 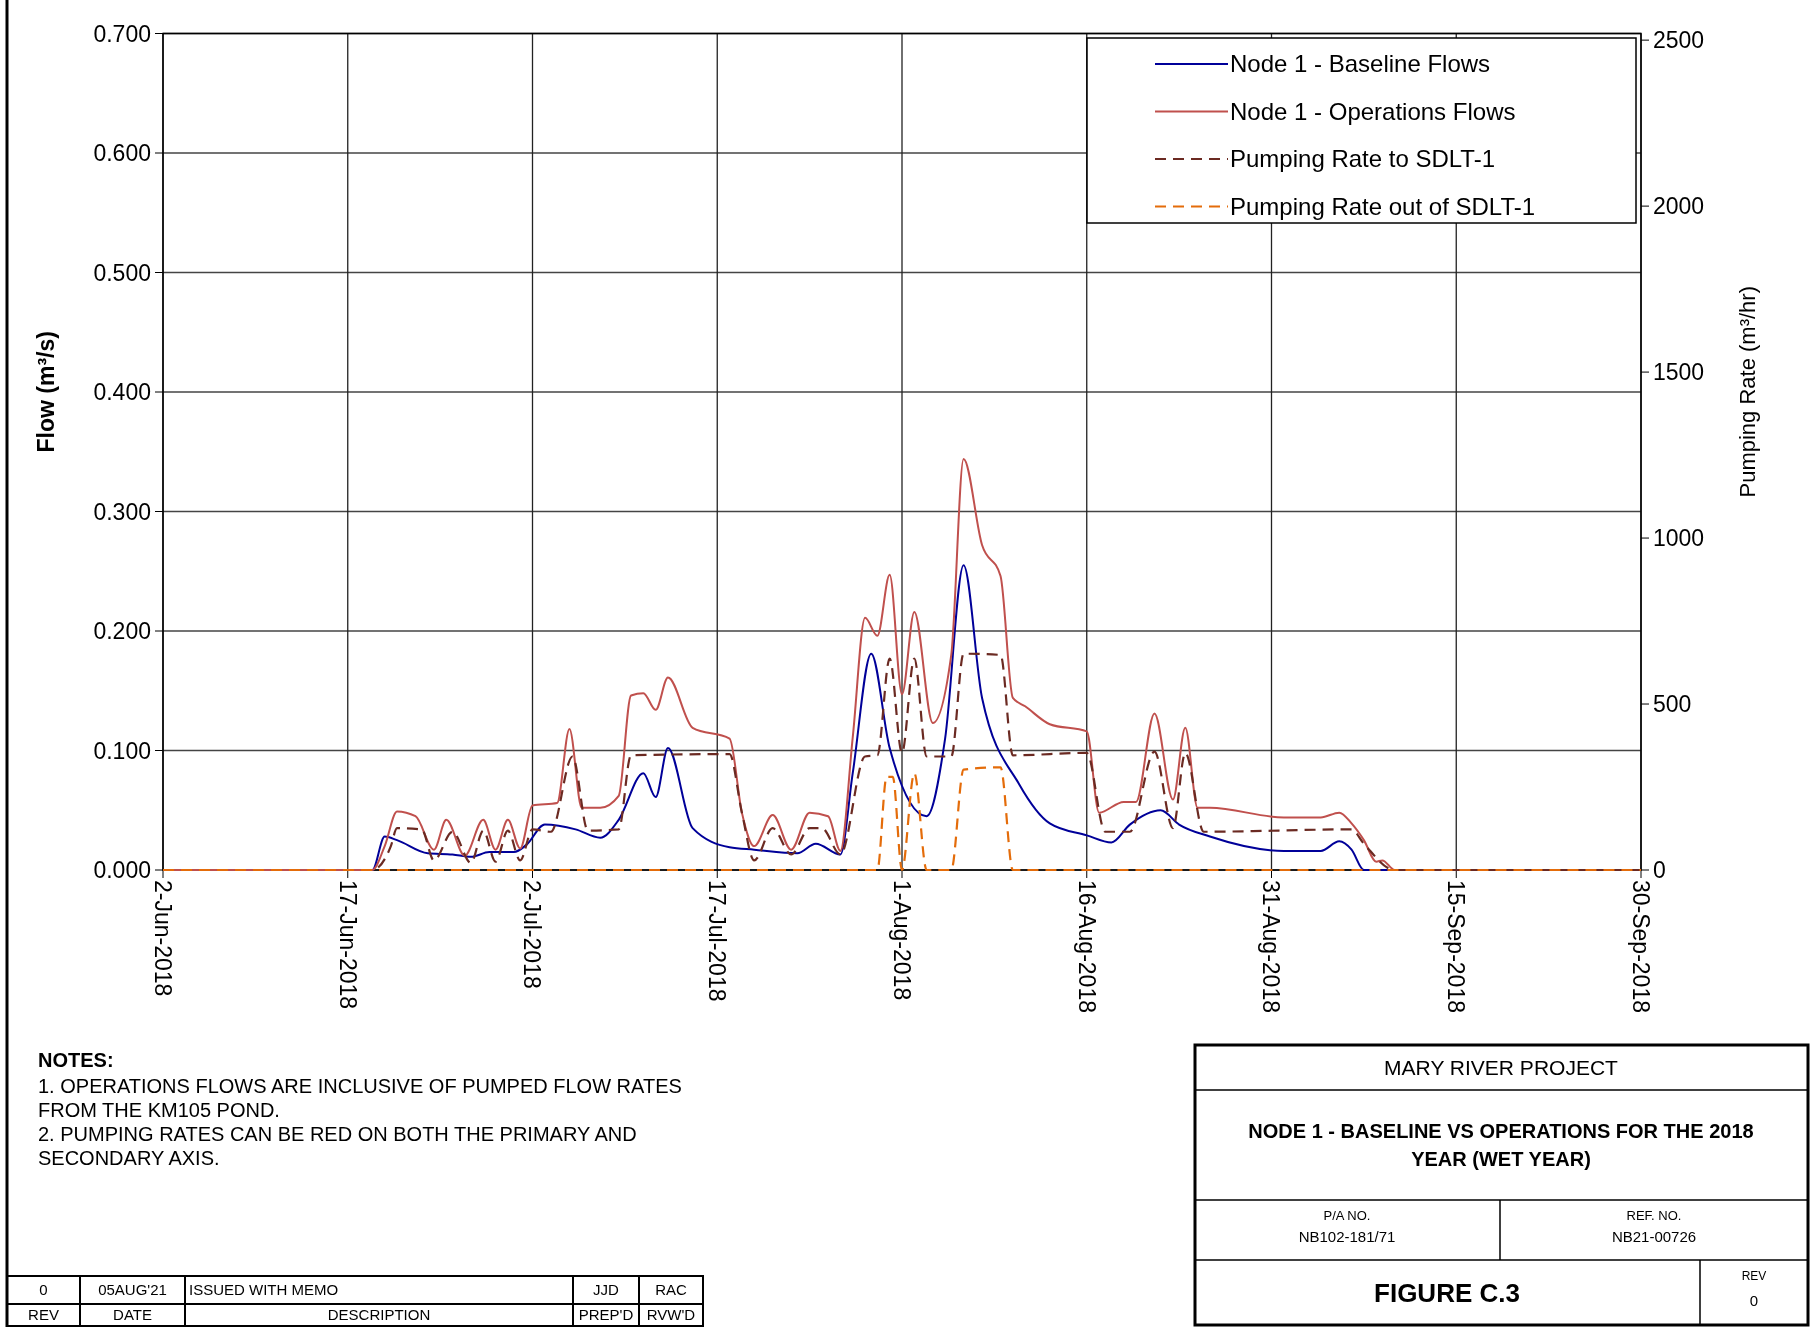 What do you see at coordinates (901, 940) in the screenshot?
I see `x-tick-label: 1-Aug-2018` at bounding box center [901, 940].